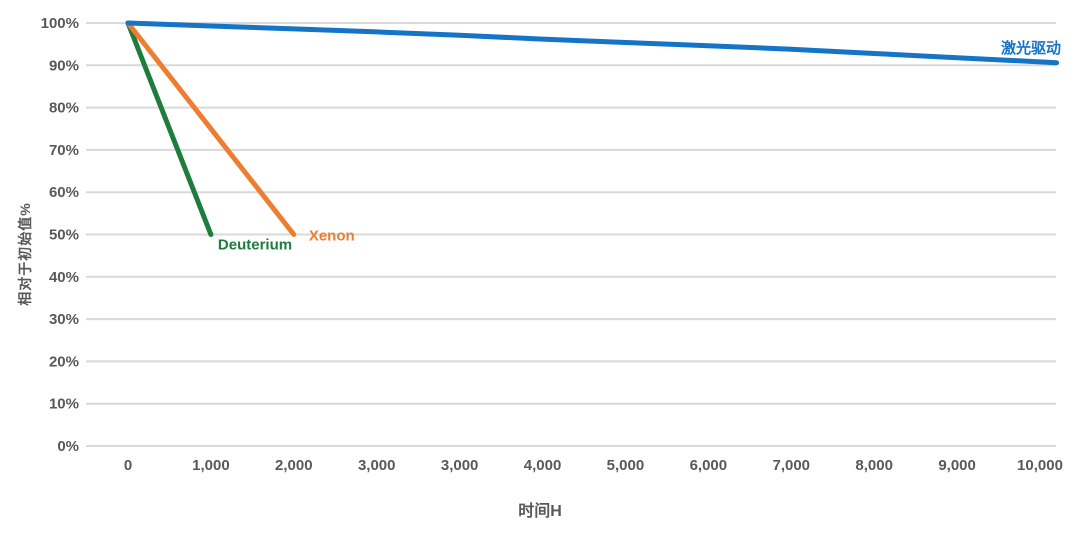  Describe the element at coordinates (211, 465) in the screenshot. I see `x-tick-label: 1,000` at that location.